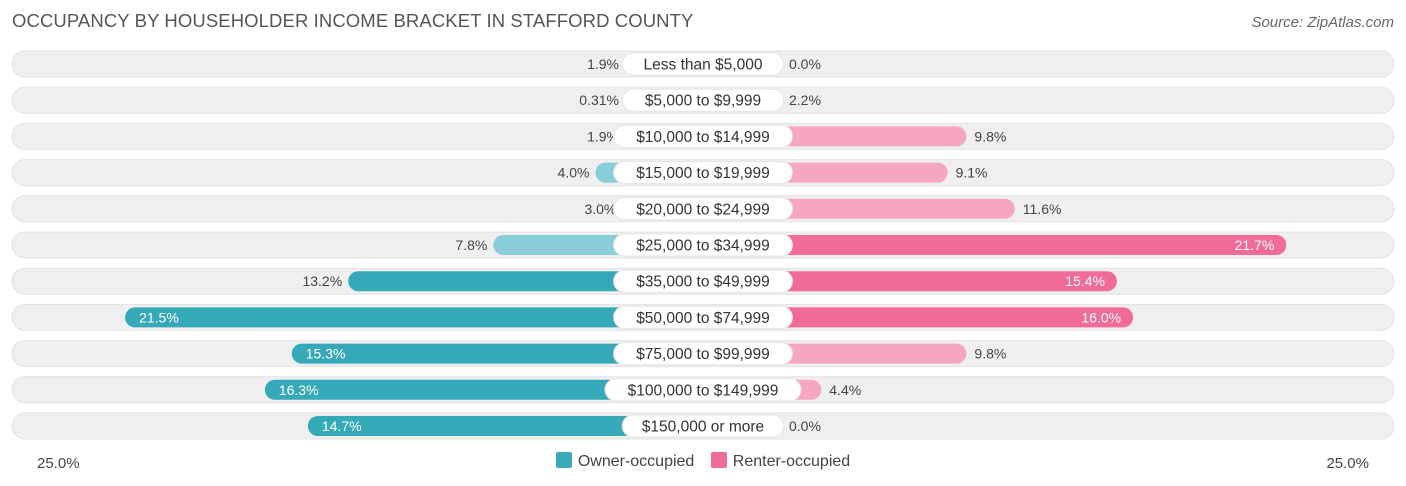 This screenshot has height=486, width=1406. Describe the element at coordinates (805, 100) in the screenshot. I see `renter-value-label: 2.2%` at that location.